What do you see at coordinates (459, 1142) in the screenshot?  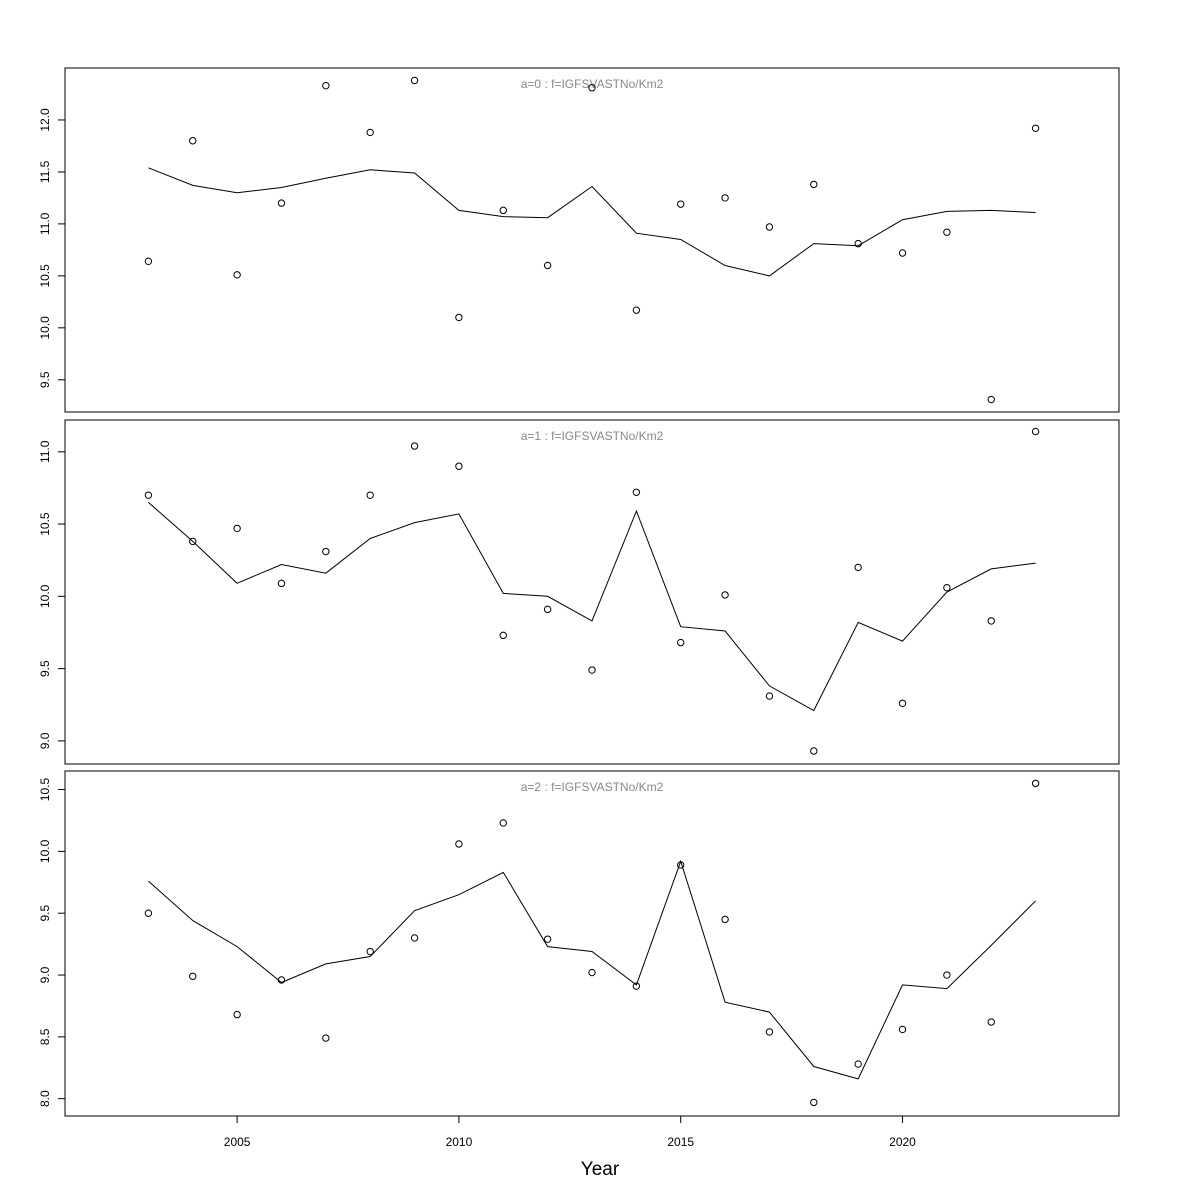 I see `x-tick-label: 2010` at bounding box center [459, 1142].